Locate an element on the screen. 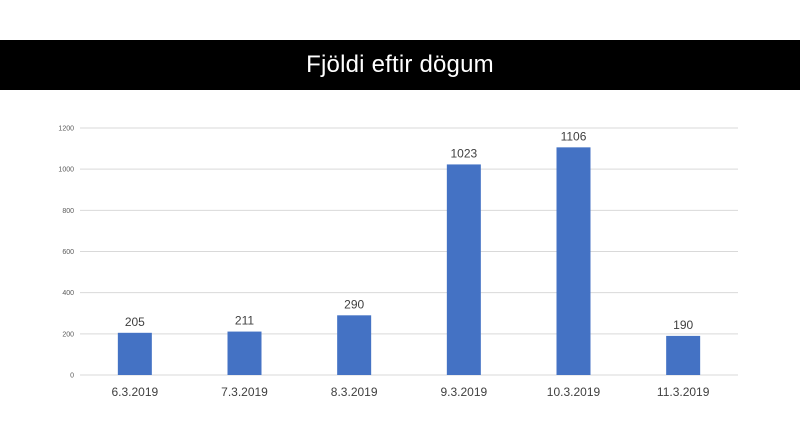 The width and height of the screenshot is (800, 448). x-tick-label: 6.3.2019 is located at coordinates (134, 392).